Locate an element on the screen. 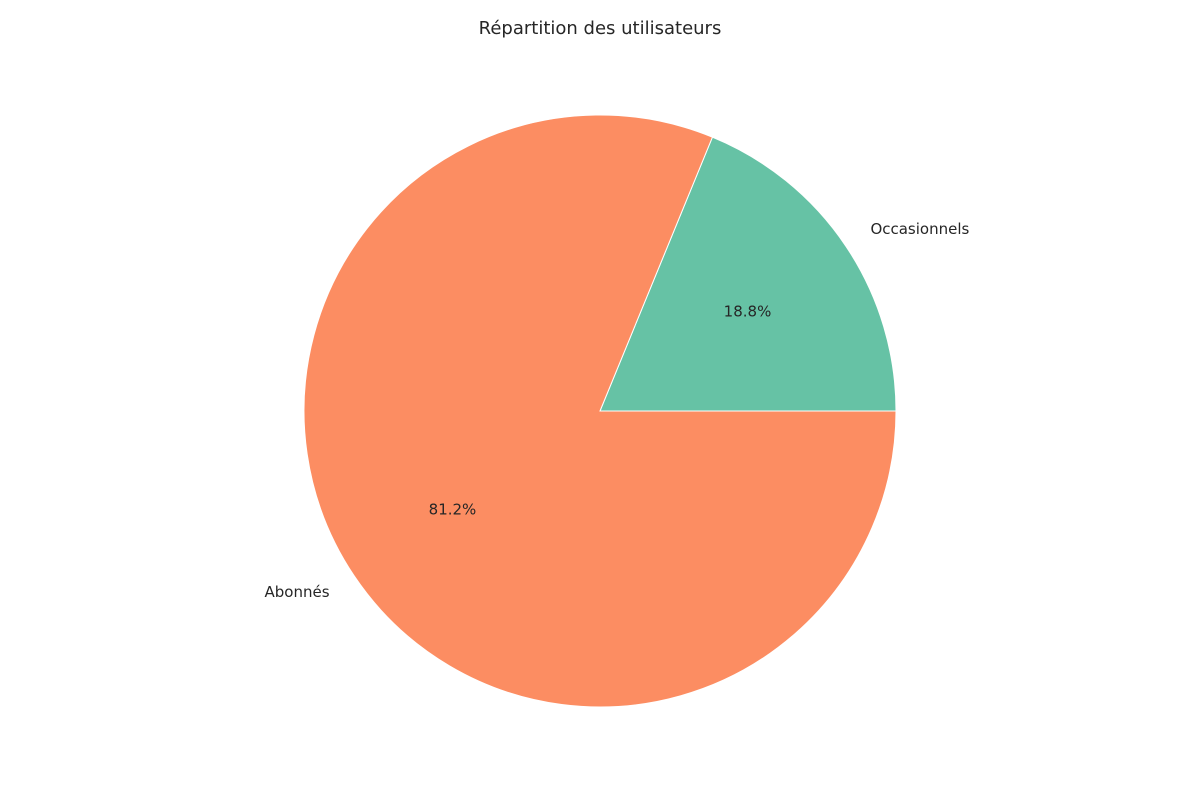 This screenshot has width=1200, height=800. slice-percent-label: 18.8% is located at coordinates (748, 312).